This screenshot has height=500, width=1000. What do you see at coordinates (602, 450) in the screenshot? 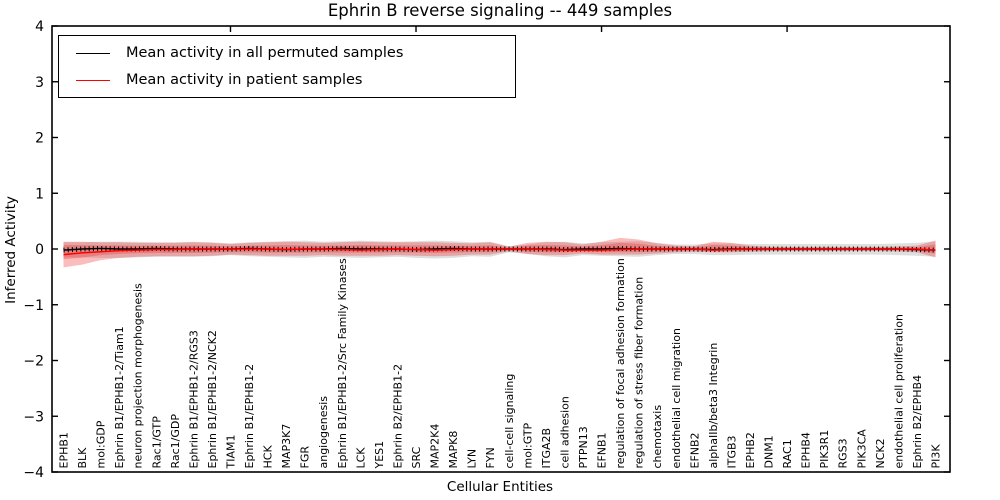
I see `x-tick-label: EFNB1` at bounding box center [602, 450].